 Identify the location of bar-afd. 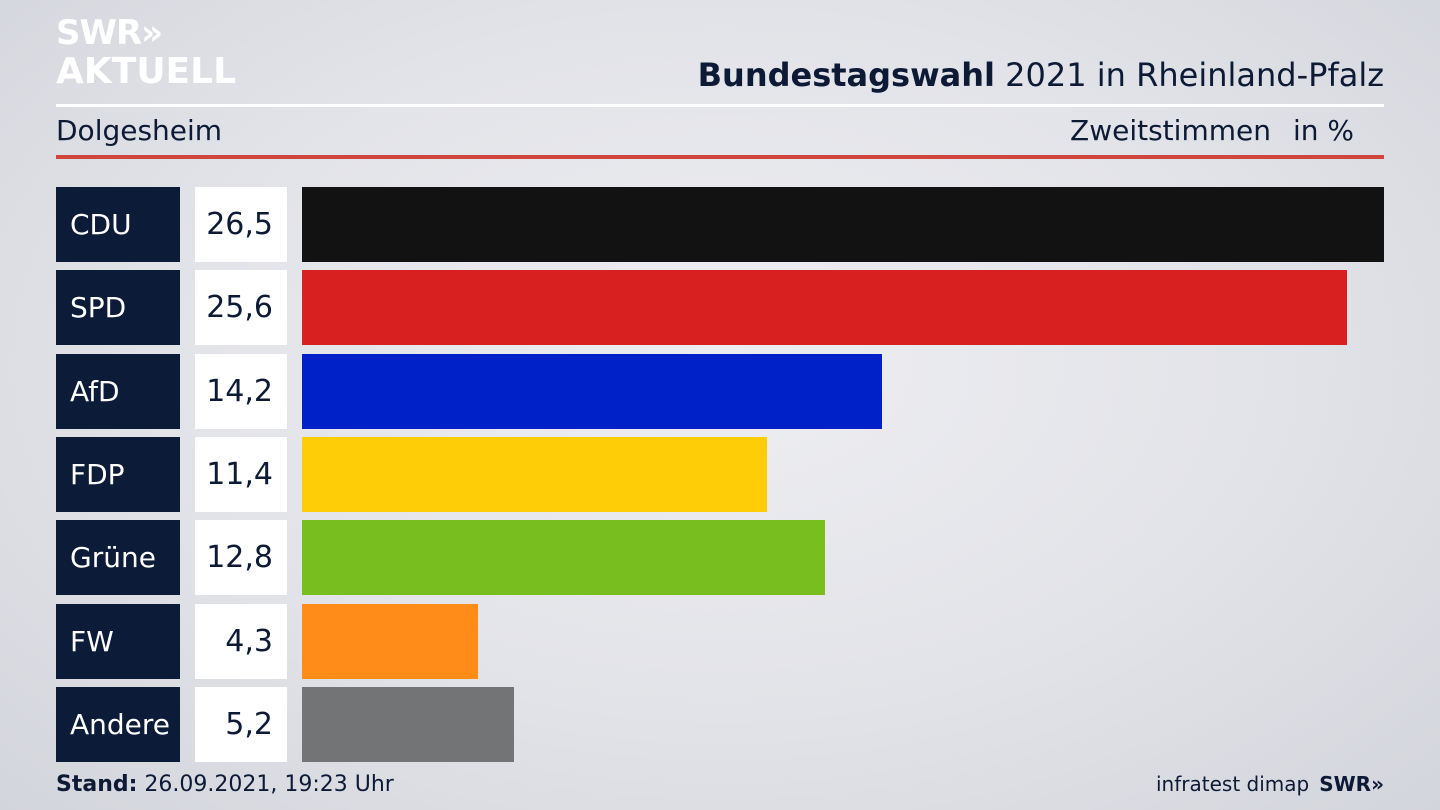
(592, 391).